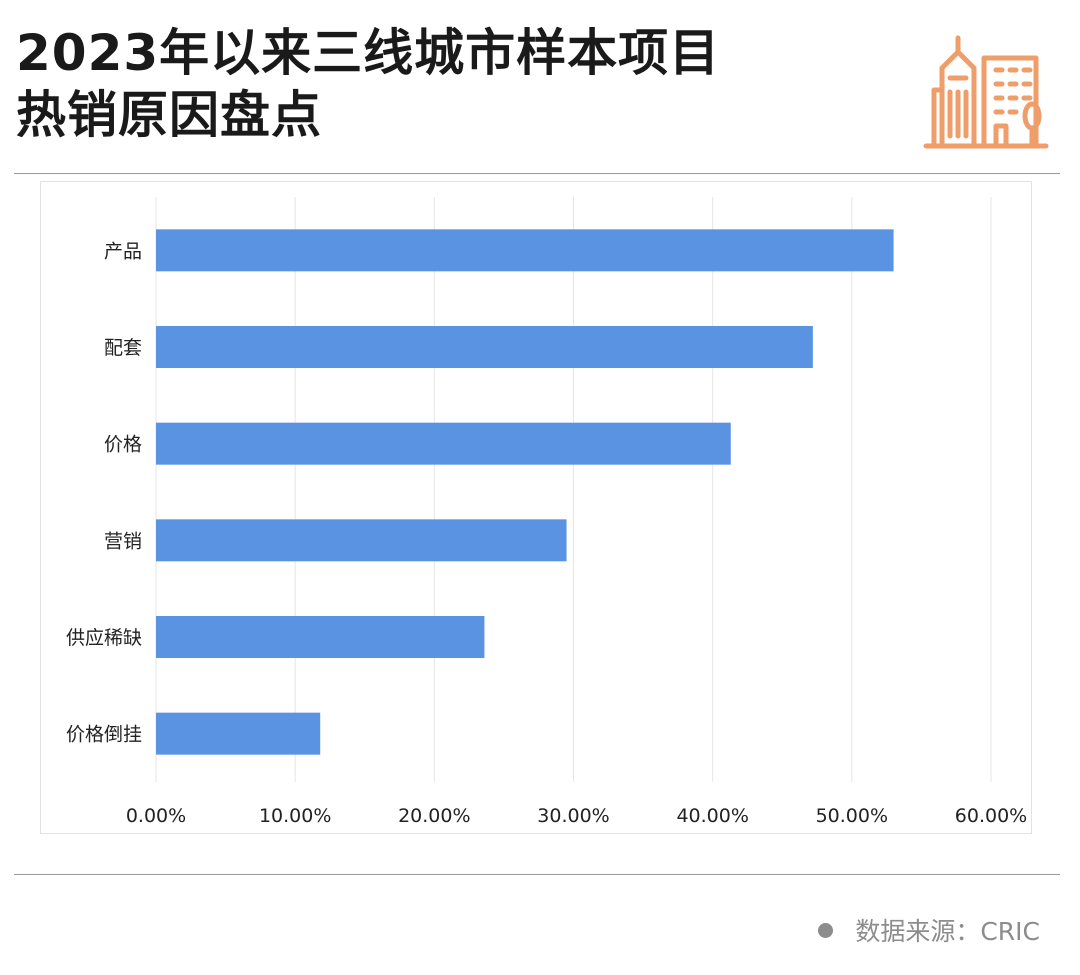 The image size is (1080, 975). I want to click on category-label: 产品, so click(123, 251).